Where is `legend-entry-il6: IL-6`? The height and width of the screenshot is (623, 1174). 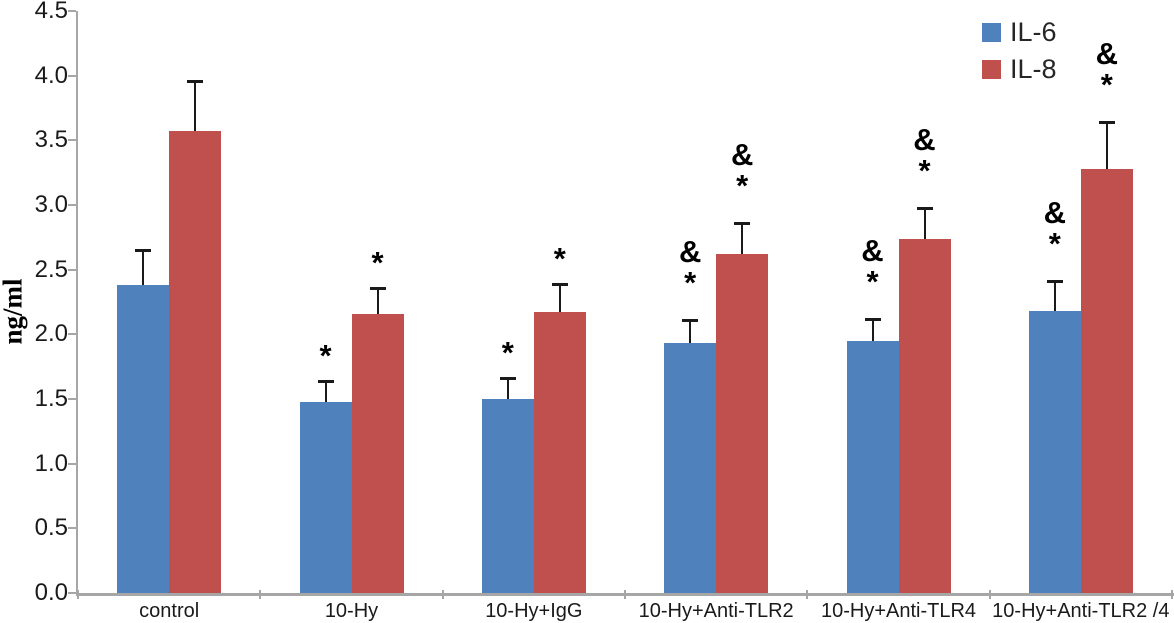
legend-entry-il6: IL-6 is located at coordinates (1019, 32).